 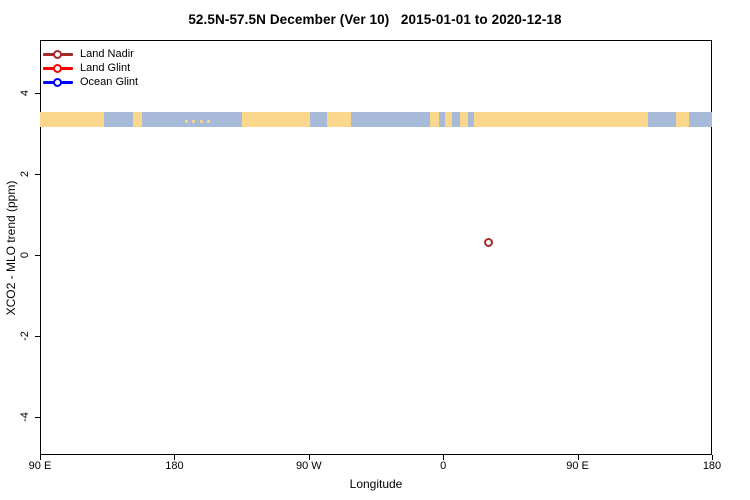 What do you see at coordinates (25, 336) in the screenshot?
I see `y-tick-label: -2` at bounding box center [25, 336].